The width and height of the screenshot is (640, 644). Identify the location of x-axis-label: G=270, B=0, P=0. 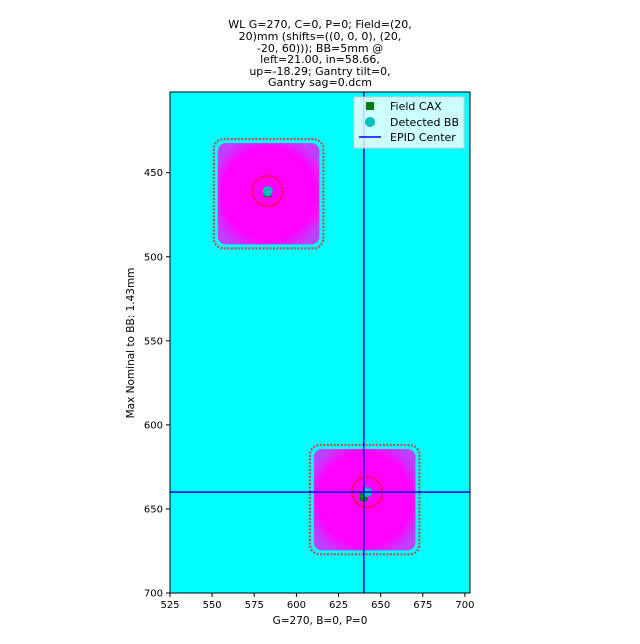
(320, 621).